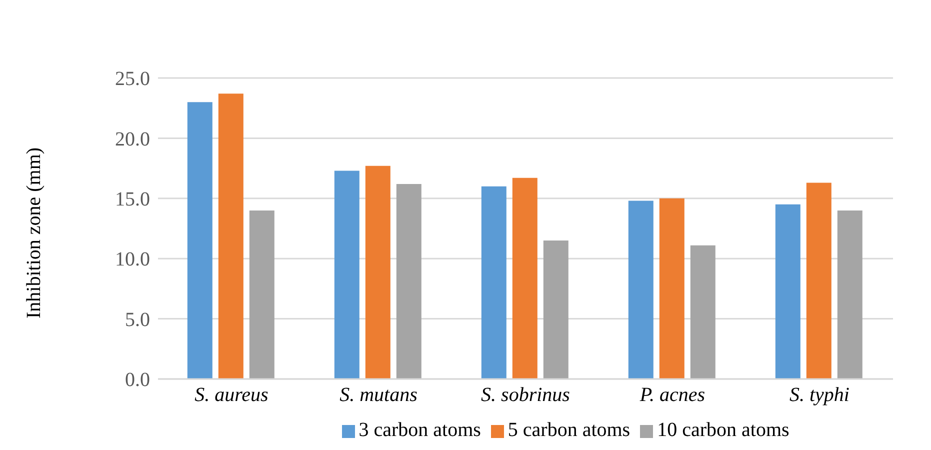 The image size is (931, 450). Describe the element at coordinates (132, 259) in the screenshot. I see `y-tick-label: 10.0` at that location.